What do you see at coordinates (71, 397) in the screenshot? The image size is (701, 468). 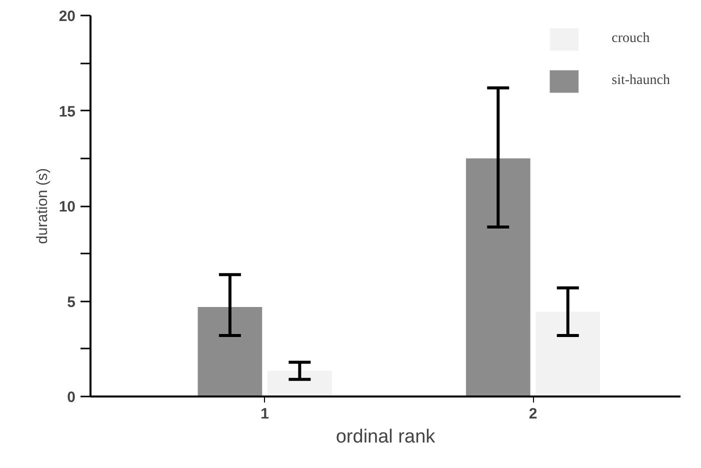 I see `y-tick-label: 0` at bounding box center [71, 397].